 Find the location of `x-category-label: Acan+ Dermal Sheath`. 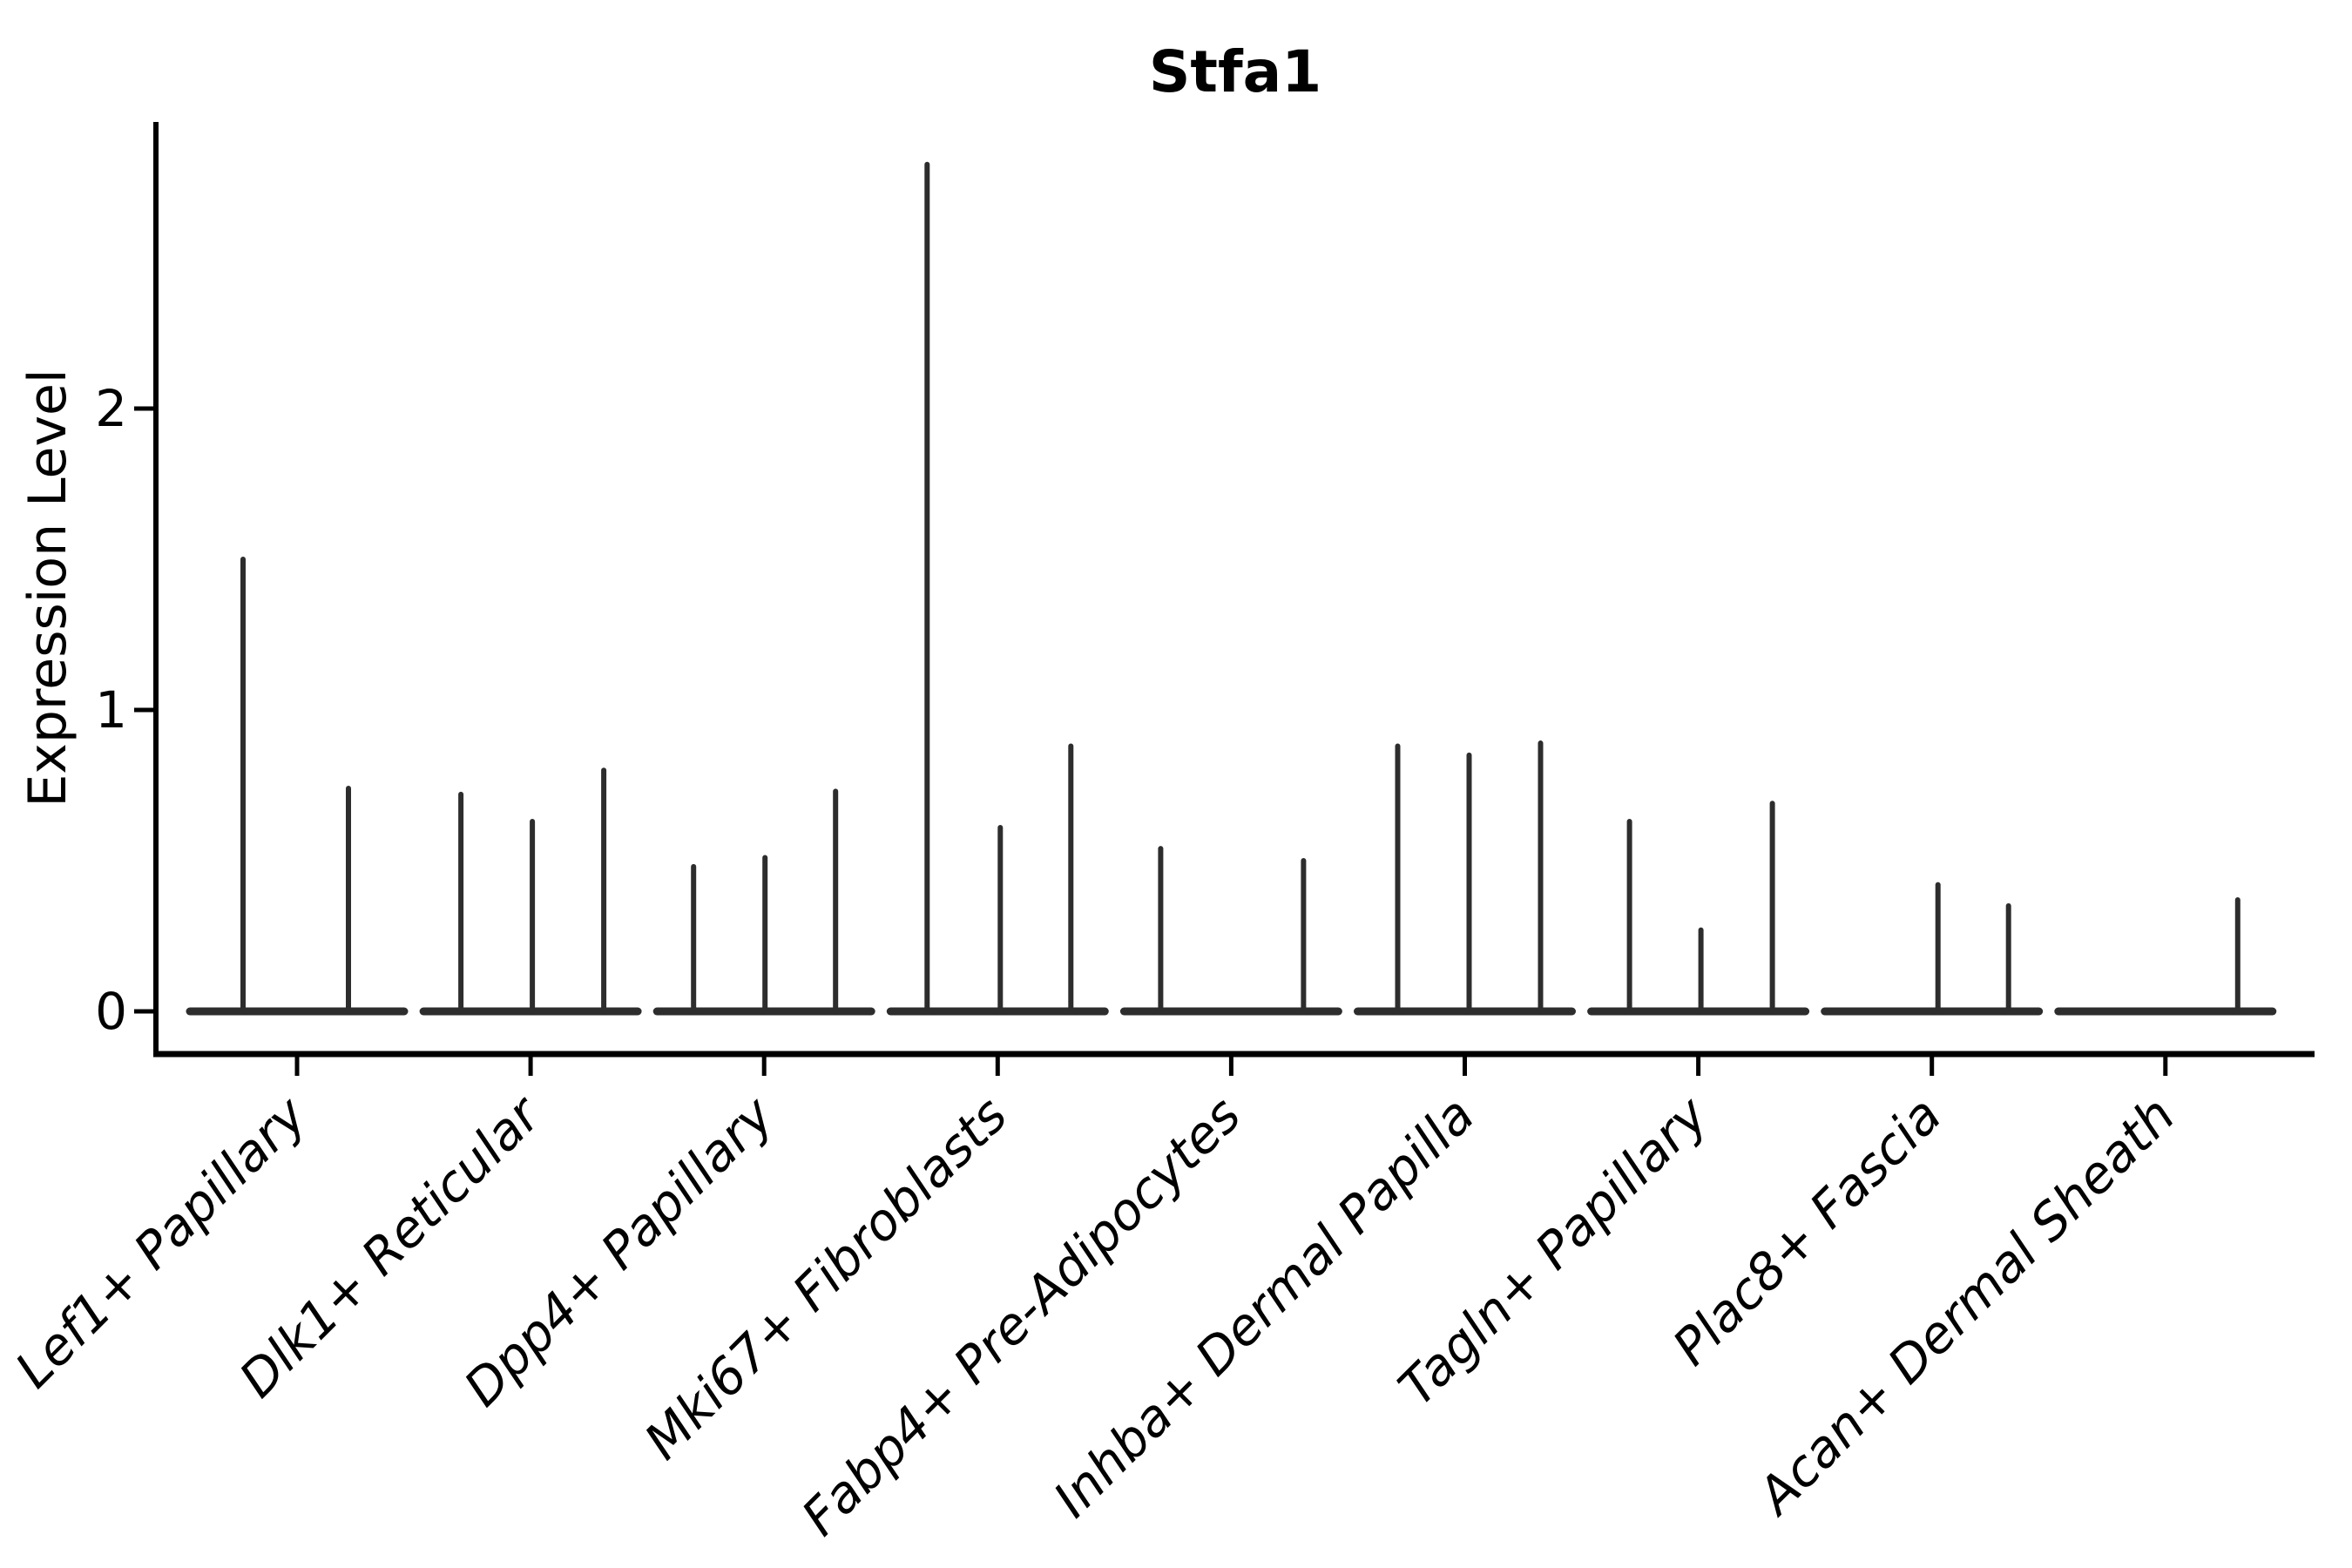

x-category-label: Acan+ Dermal Sheath is located at coordinates (1965, 1306).